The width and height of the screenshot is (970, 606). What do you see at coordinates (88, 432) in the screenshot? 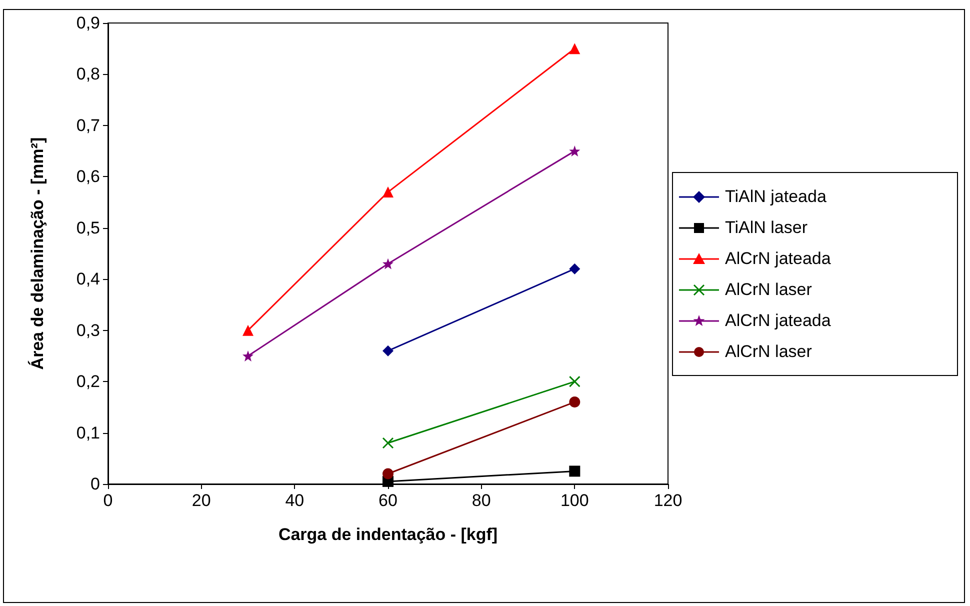
I see `y-tick-label: 0,1` at bounding box center [88, 432].